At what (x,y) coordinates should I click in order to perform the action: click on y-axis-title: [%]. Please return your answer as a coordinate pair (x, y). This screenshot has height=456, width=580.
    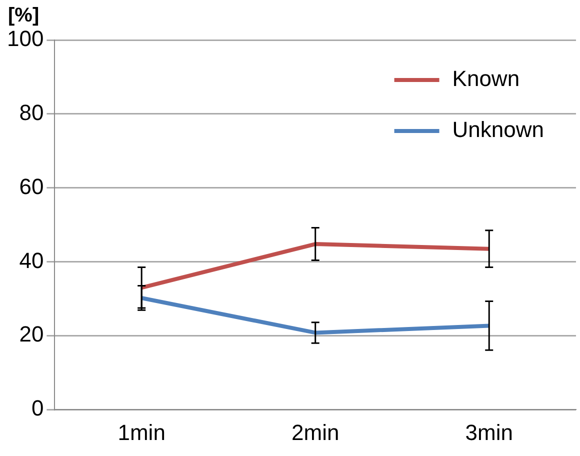
    Looking at the image, I should click on (24, 15).